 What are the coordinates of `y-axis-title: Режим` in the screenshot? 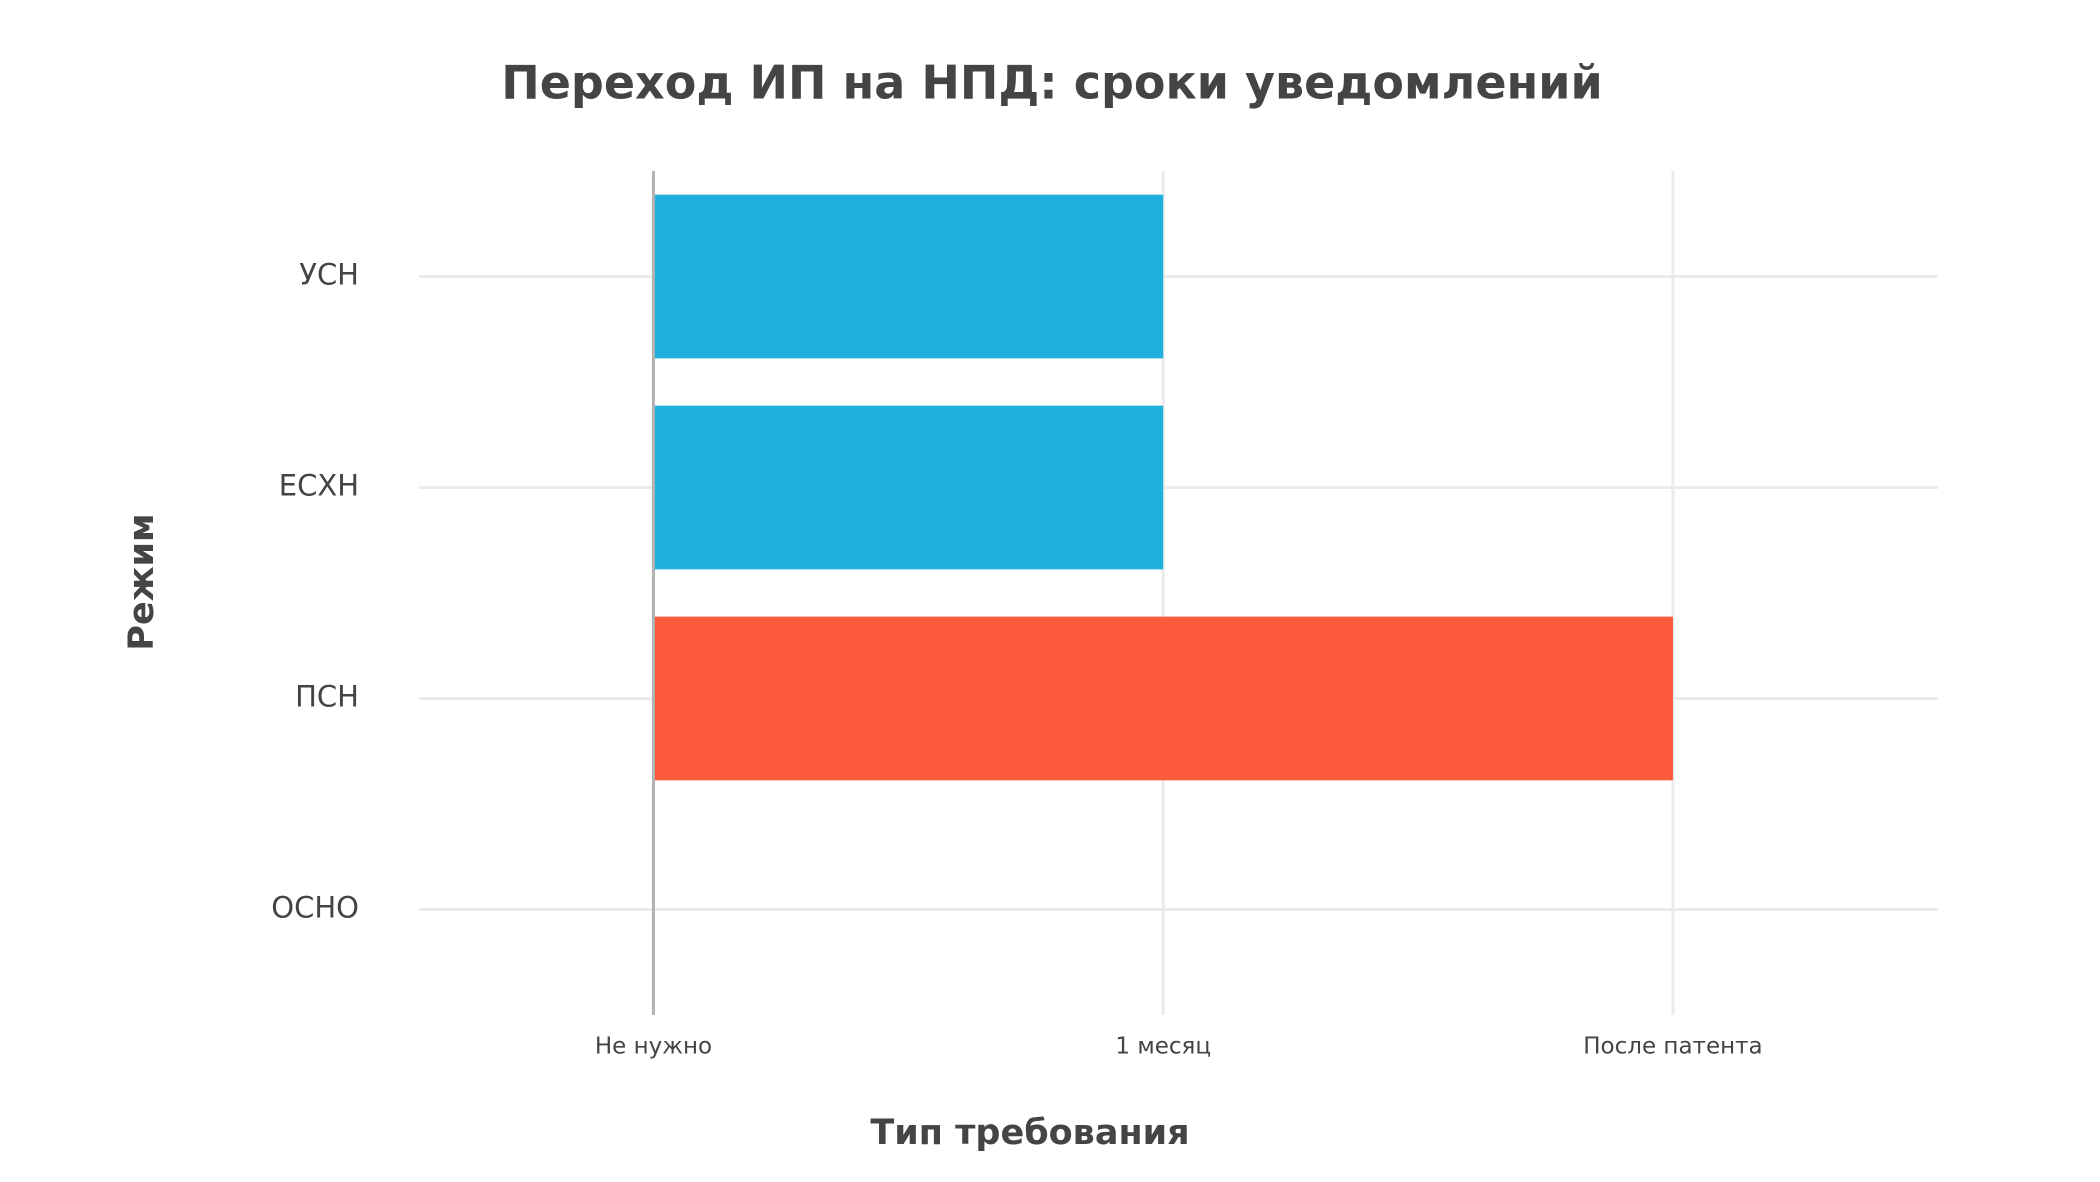 It's located at (142, 581).